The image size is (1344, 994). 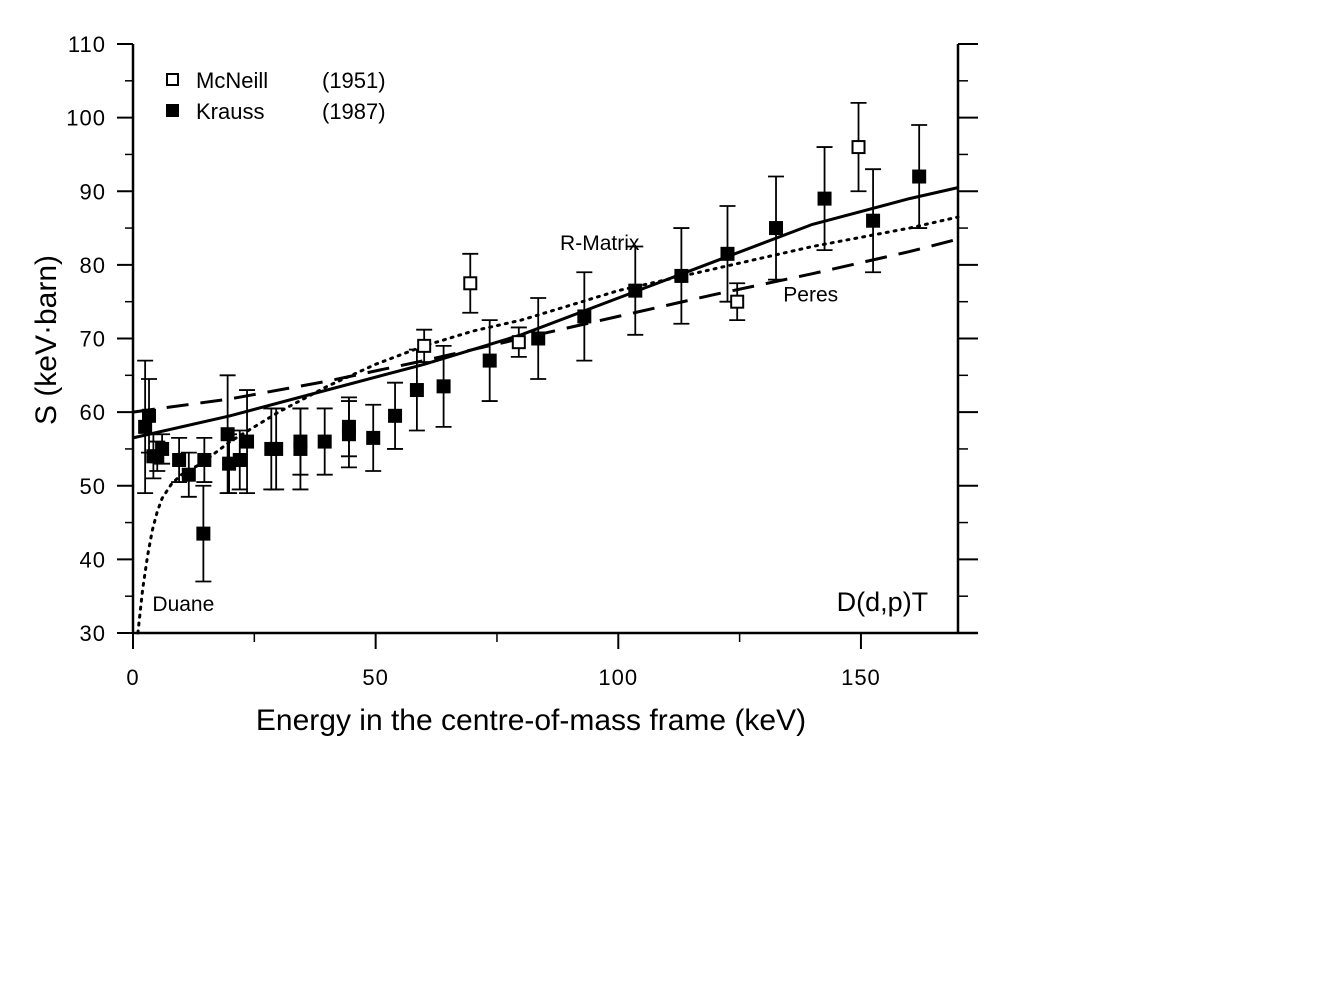 What do you see at coordinates (531, 720) in the screenshot?
I see `x-axis-title: Energy in the centre-of-mass frame (keV)` at bounding box center [531, 720].